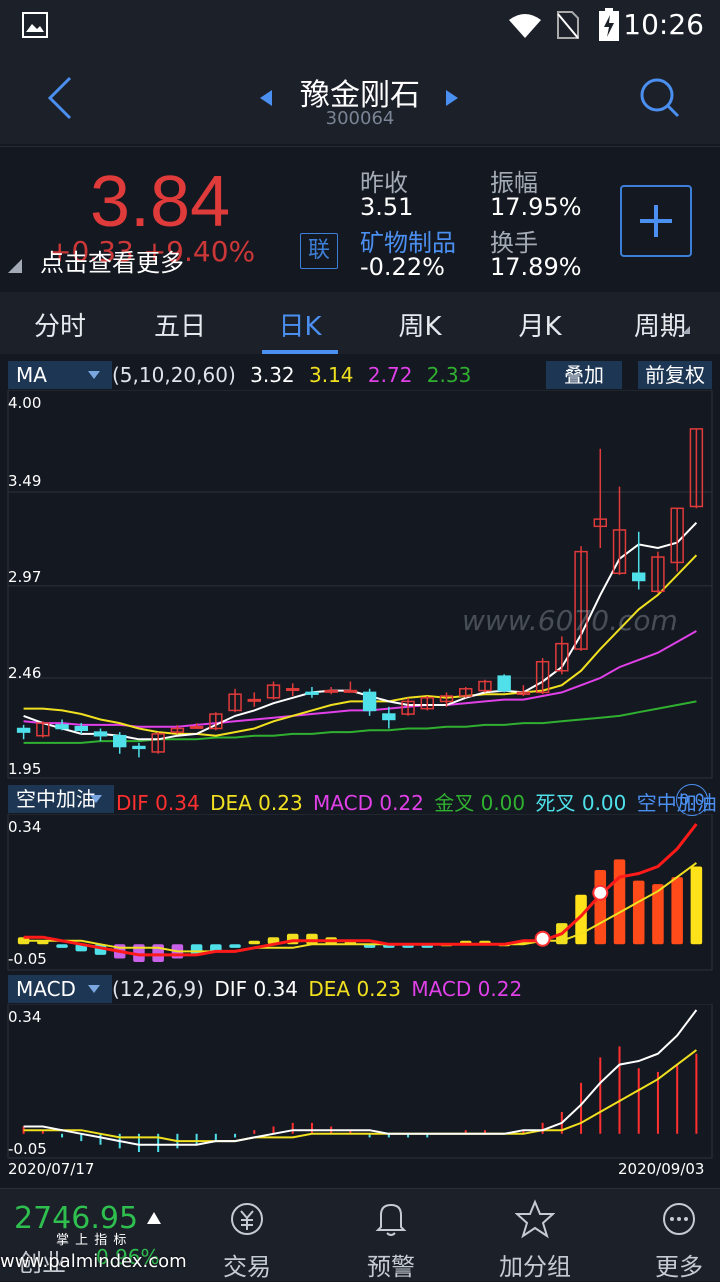 This screenshot has width=720, height=1282. I want to click on status-time: 10:26, so click(663, 24).